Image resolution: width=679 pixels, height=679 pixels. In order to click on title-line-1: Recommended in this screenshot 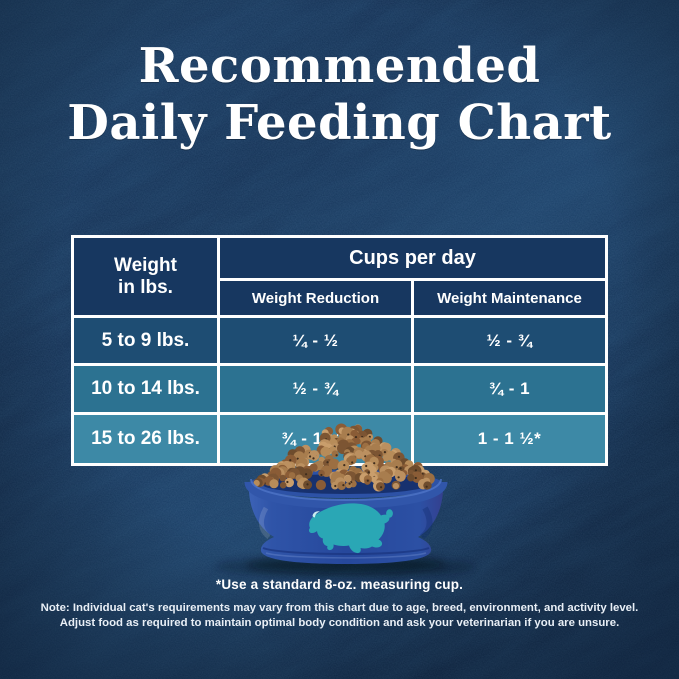, I will do `click(339, 66)`.